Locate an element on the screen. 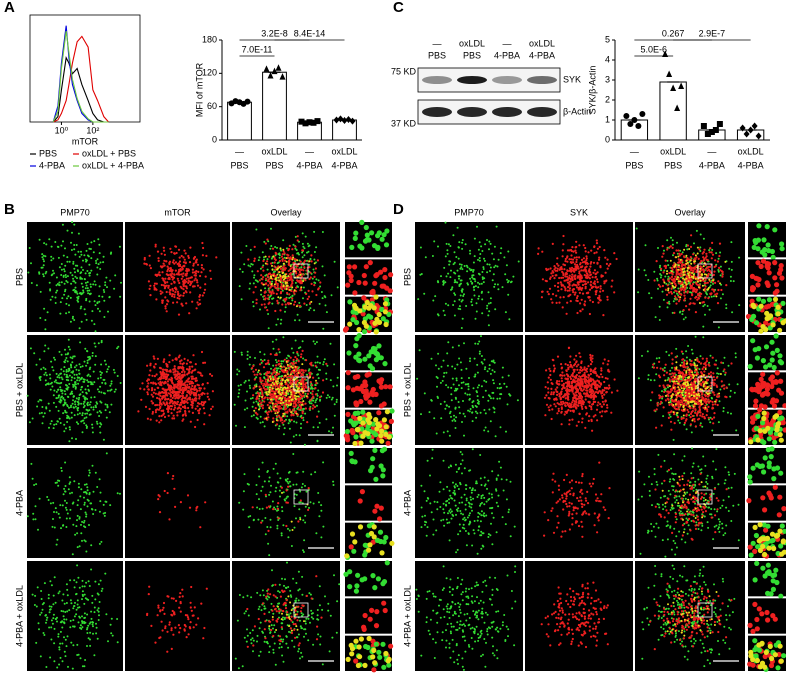 This screenshot has height=683, width=786. lane-label: — is located at coordinates (437, 43).